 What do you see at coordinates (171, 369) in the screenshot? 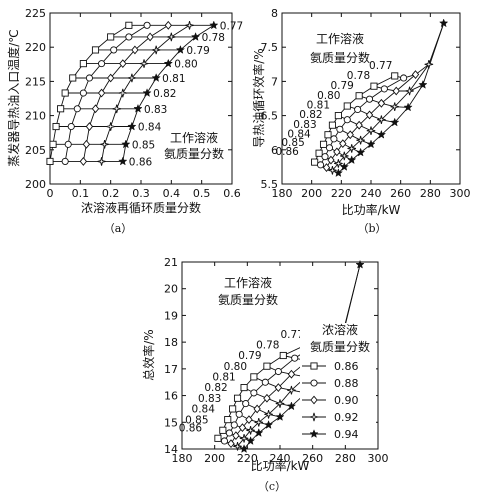
I see `y-tick-label: 17` at bounding box center [171, 369].